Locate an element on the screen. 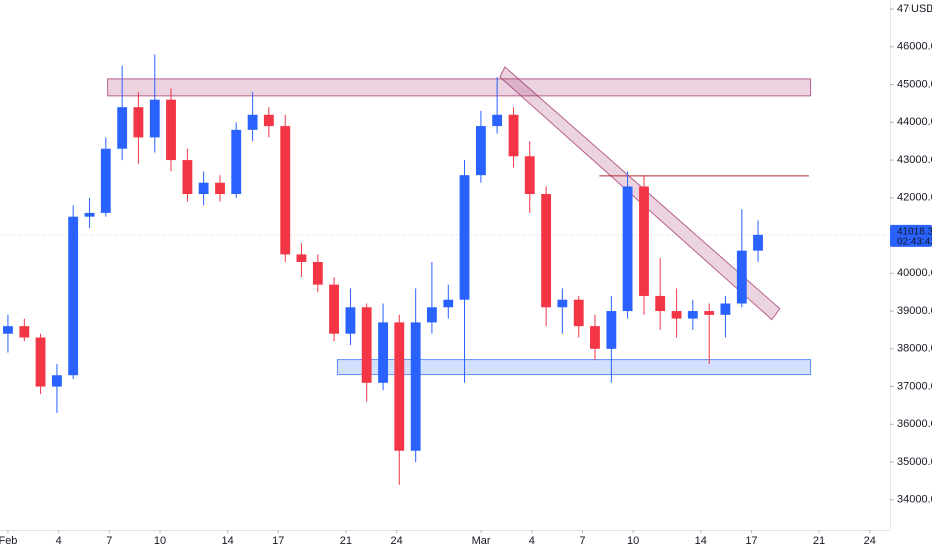 This screenshot has width=932, height=550. y-tick-label: 36000.00 is located at coordinates (914, 424).